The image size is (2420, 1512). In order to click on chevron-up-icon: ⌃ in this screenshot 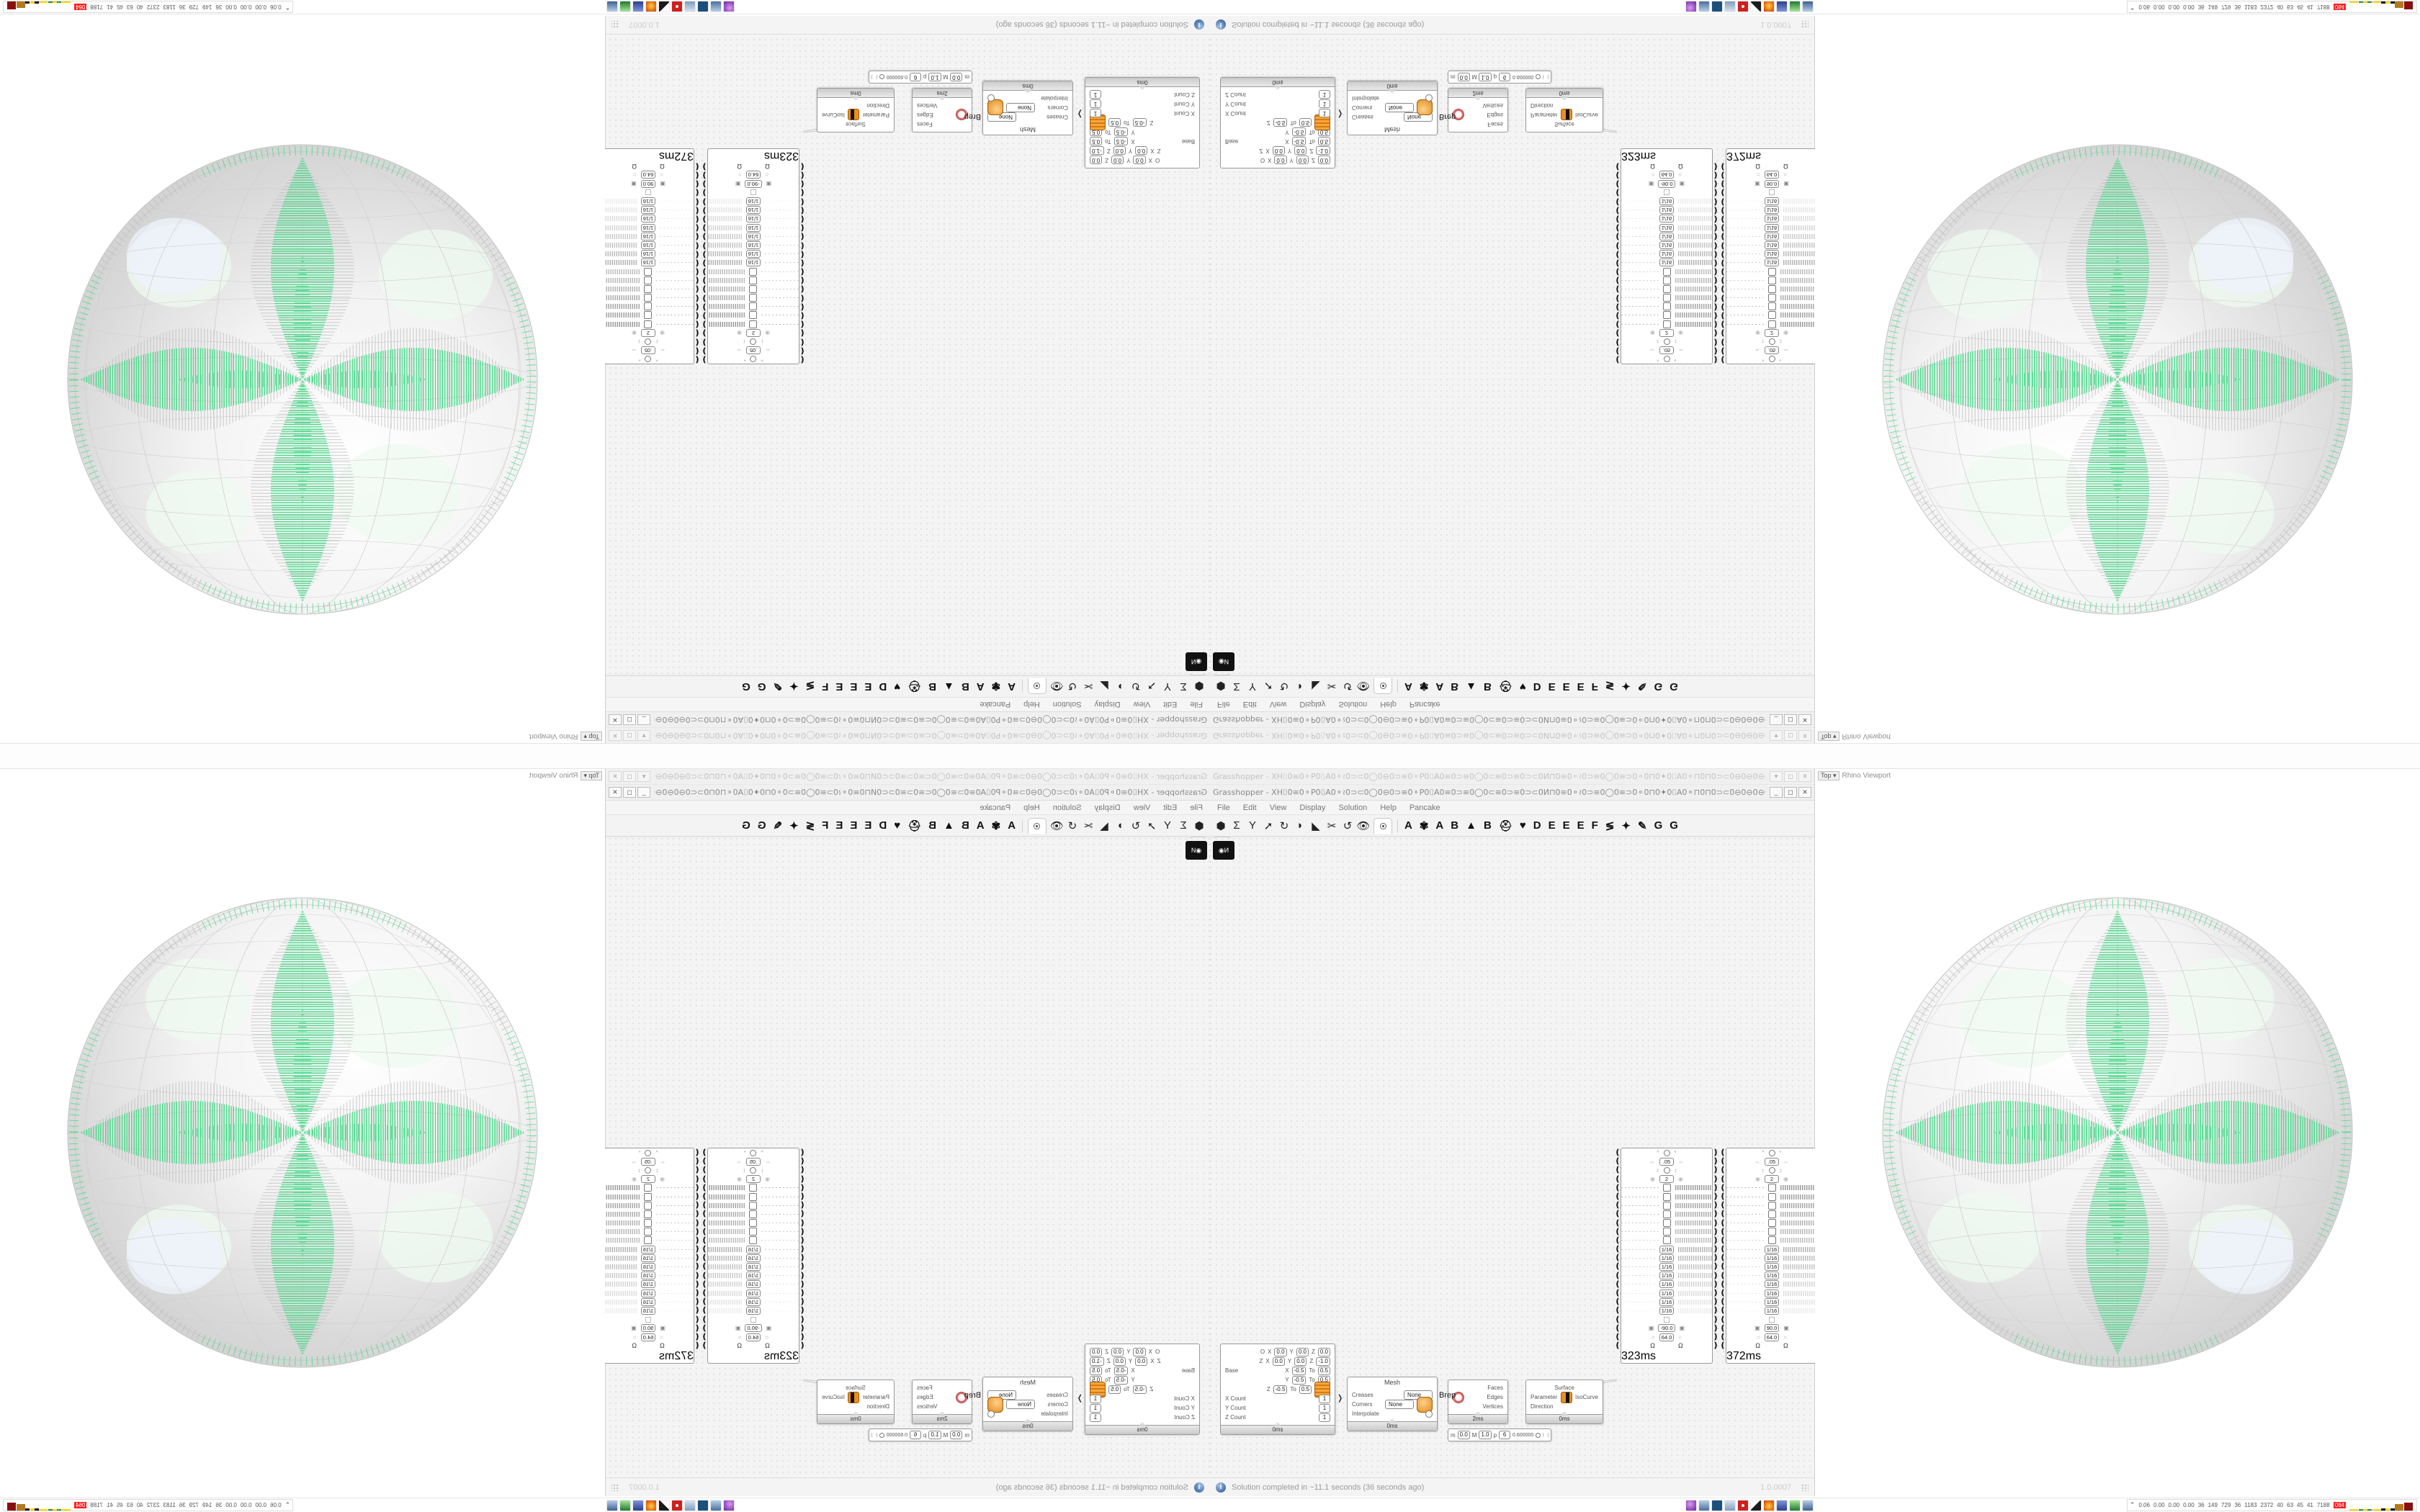, I will do `click(287, 1504)`.